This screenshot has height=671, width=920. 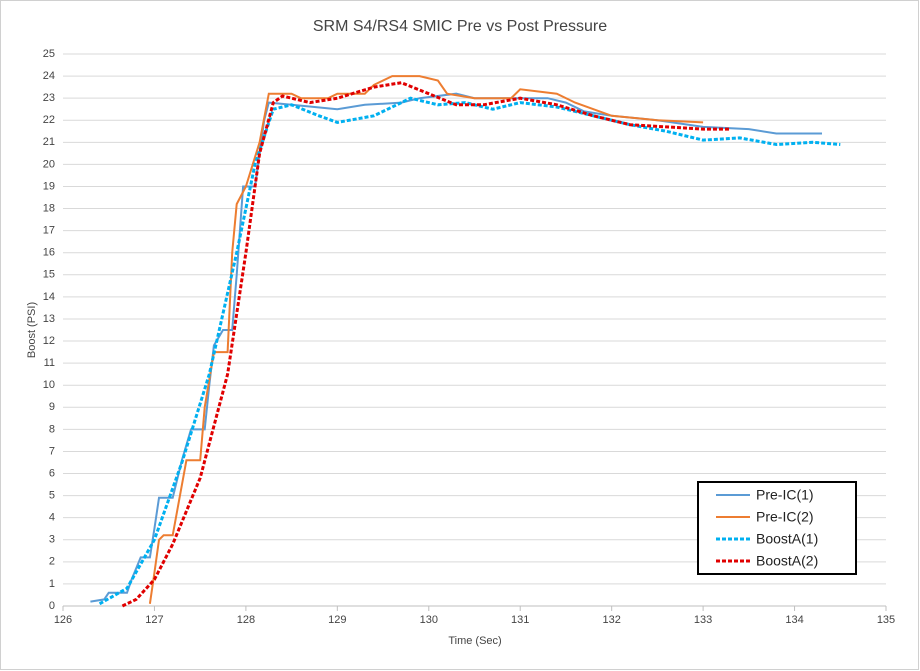 What do you see at coordinates (785, 495) in the screenshot?
I see `legend-label: Pre-IC(1)` at bounding box center [785, 495].